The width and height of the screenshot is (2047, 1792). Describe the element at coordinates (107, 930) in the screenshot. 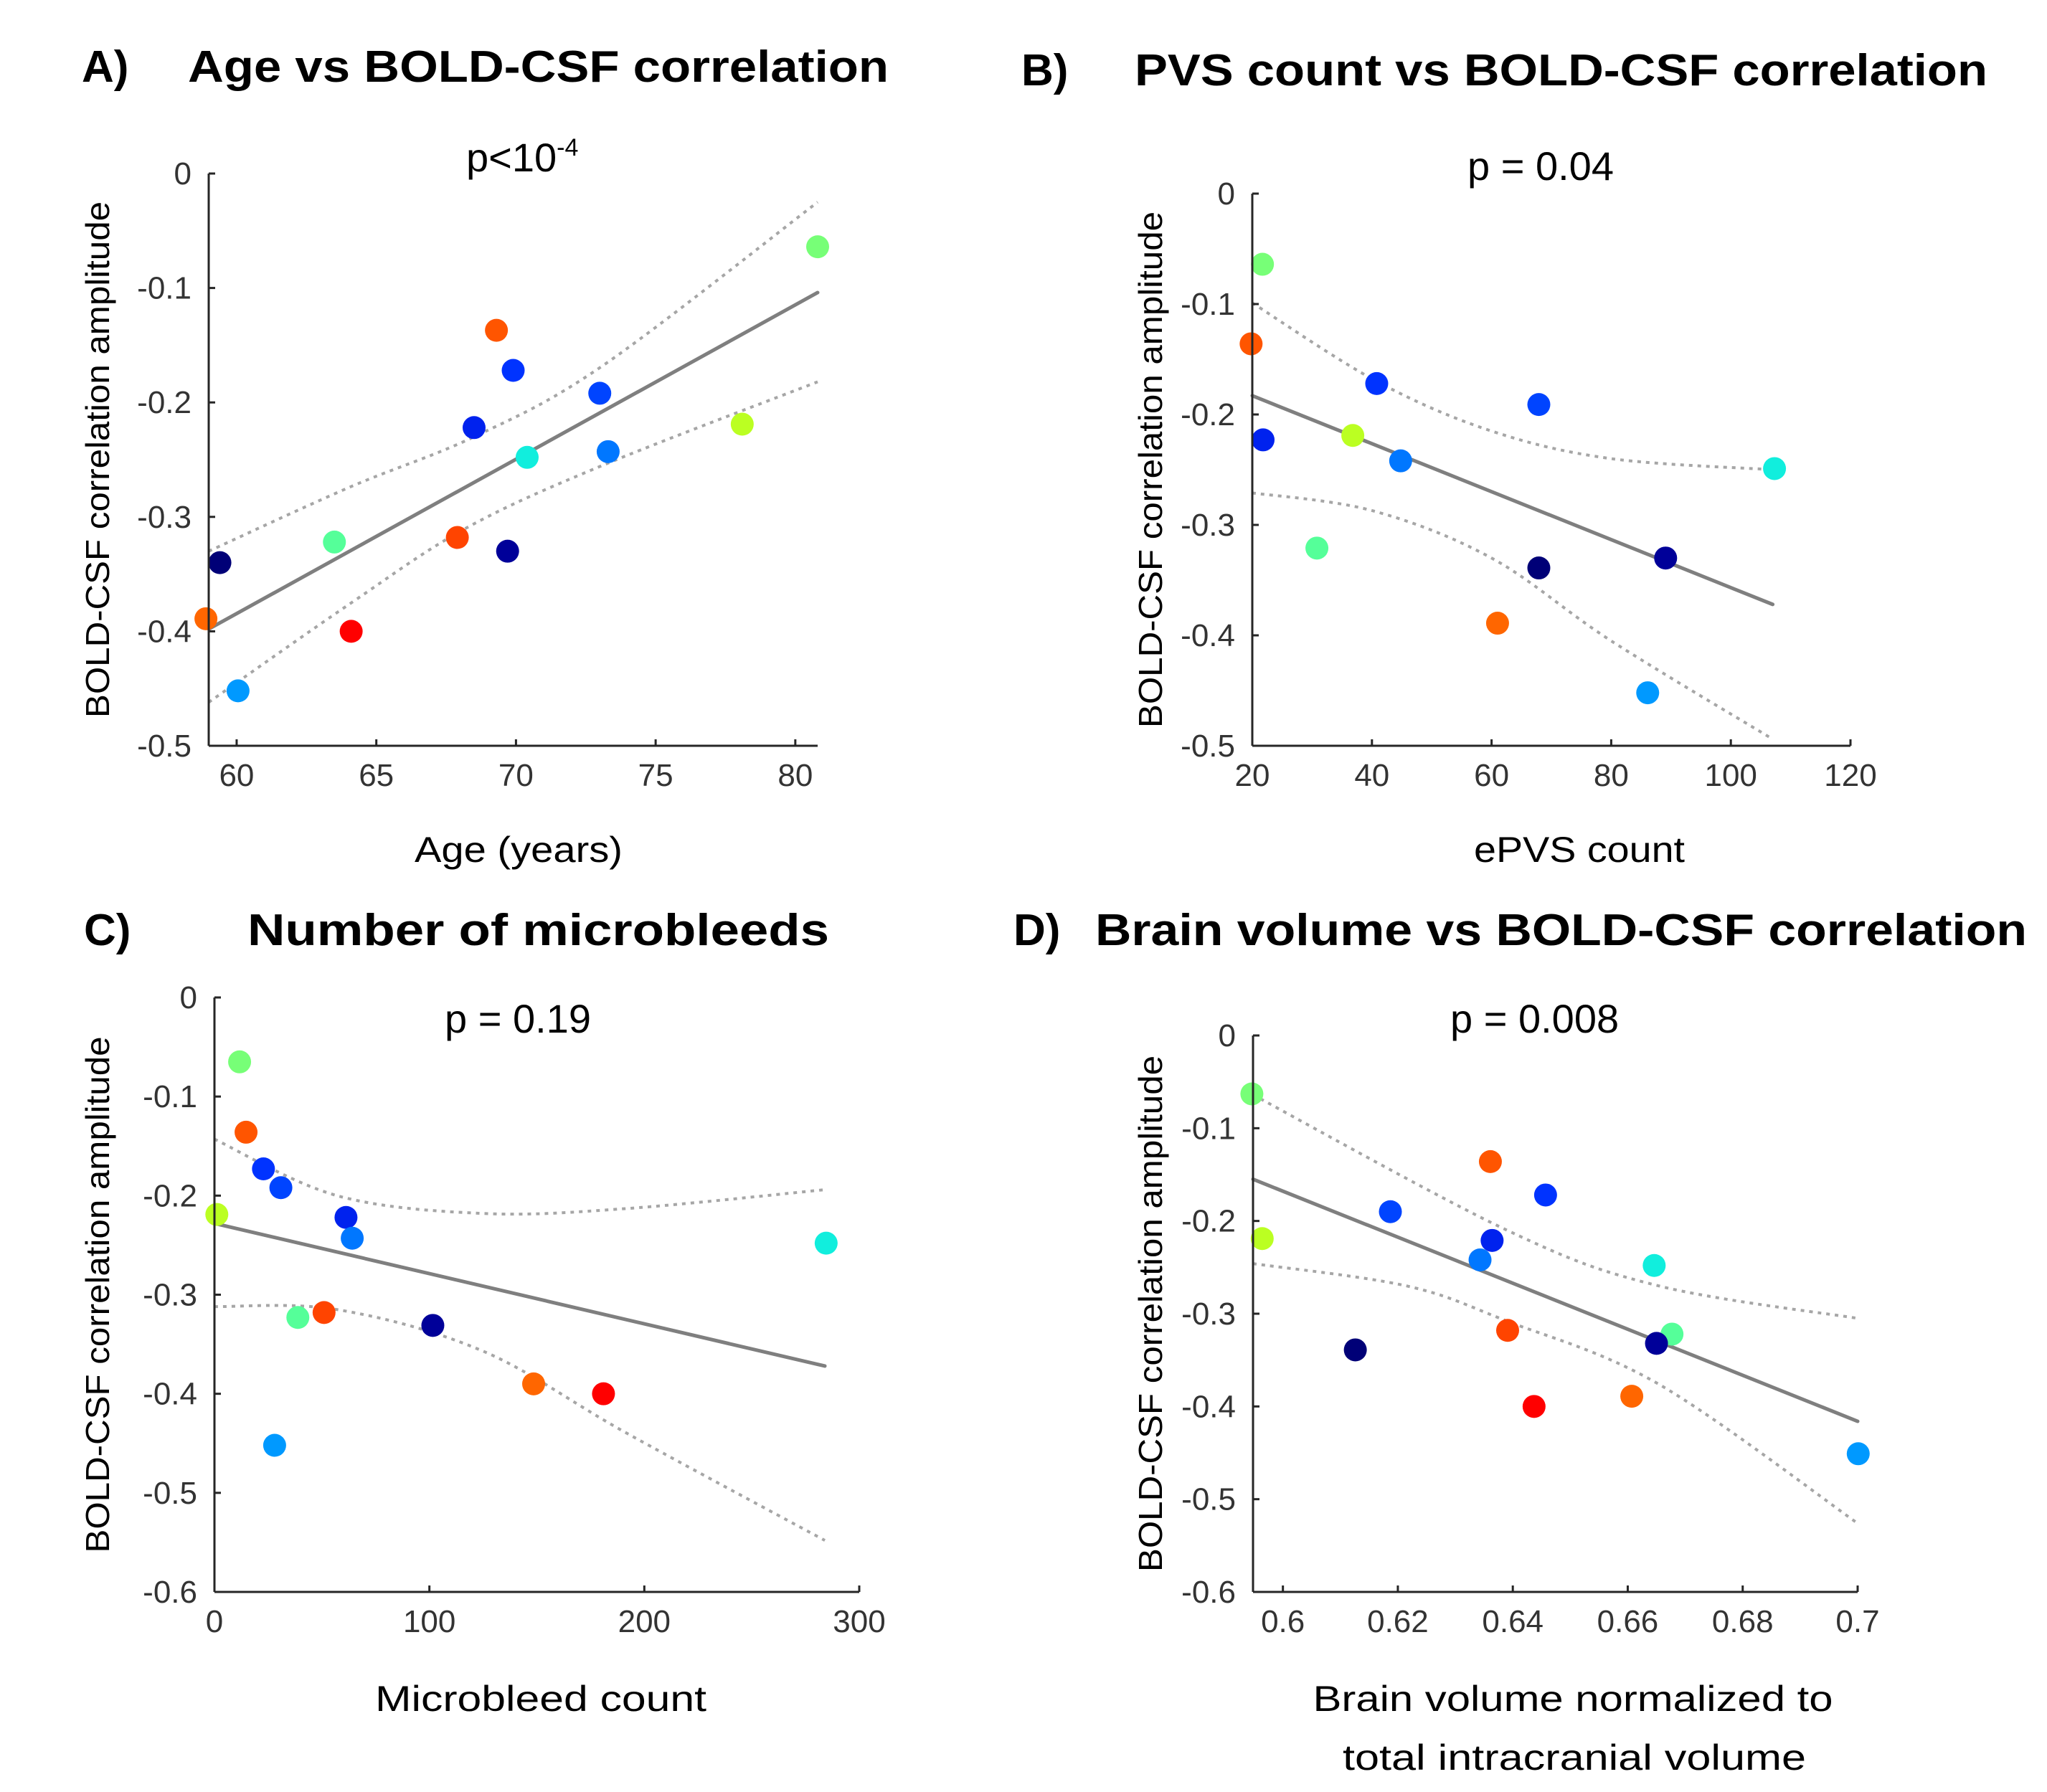

I see `panel-label: C)` at that location.